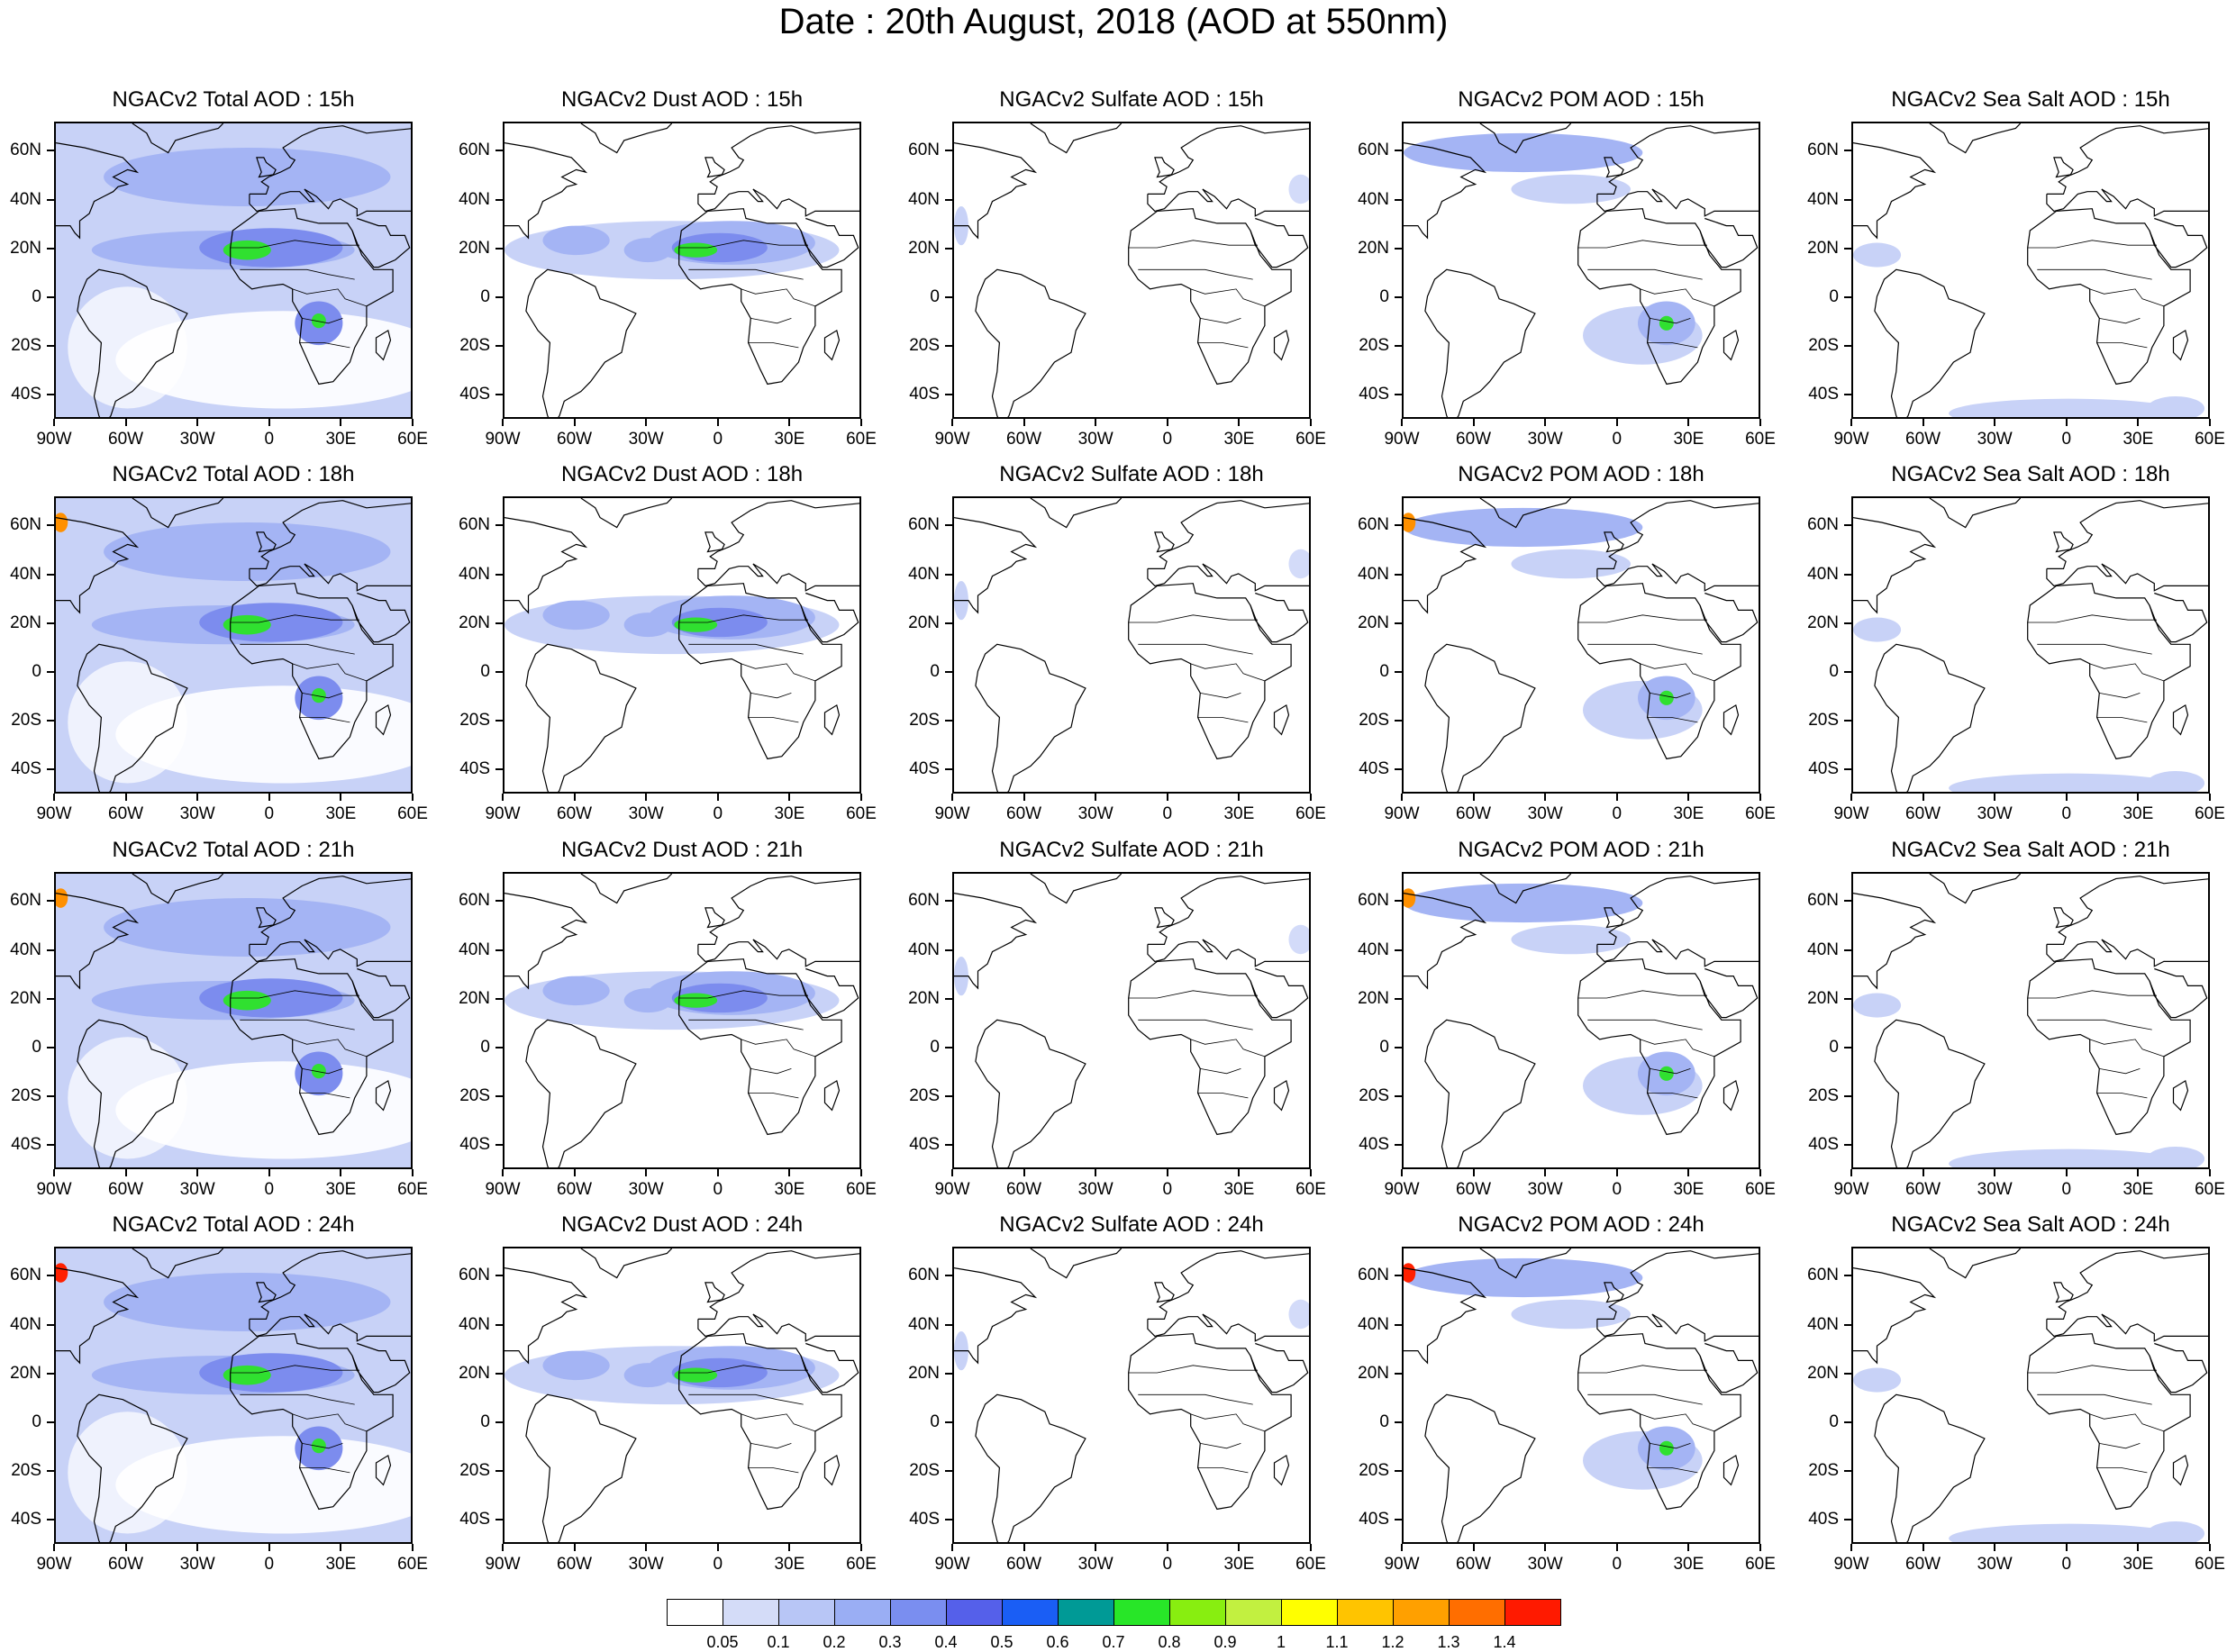 The width and height of the screenshot is (2227, 1652). What do you see at coordinates (1057, 1642) in the screenshot?
I see `colorbar-label: 0.6` at bounding box center [1057, 1642].